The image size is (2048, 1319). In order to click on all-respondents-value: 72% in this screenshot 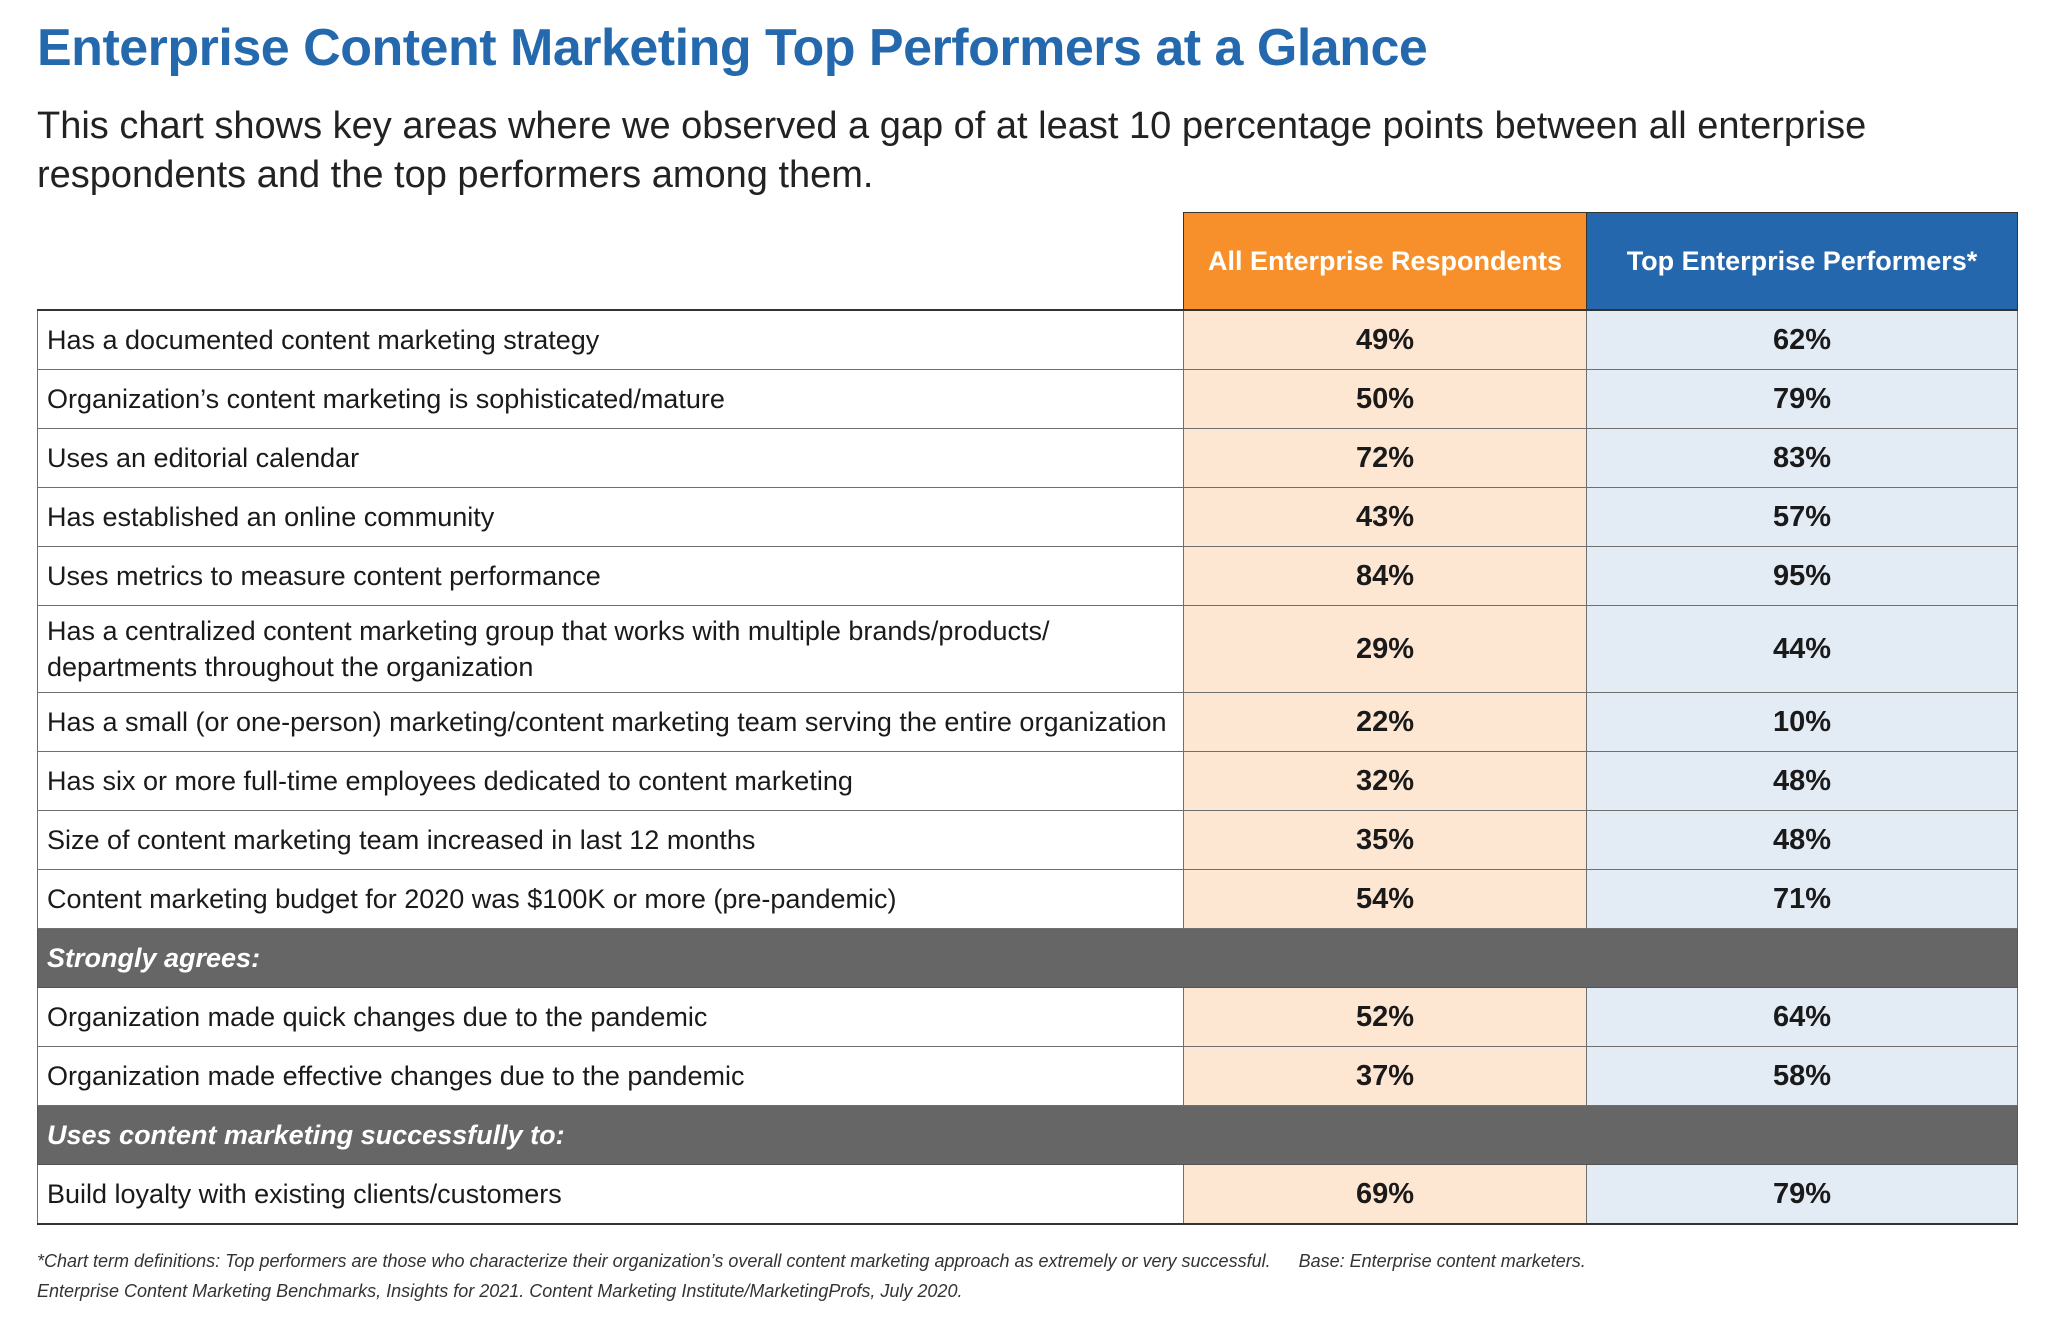, I will do `click(1385, 458)`.